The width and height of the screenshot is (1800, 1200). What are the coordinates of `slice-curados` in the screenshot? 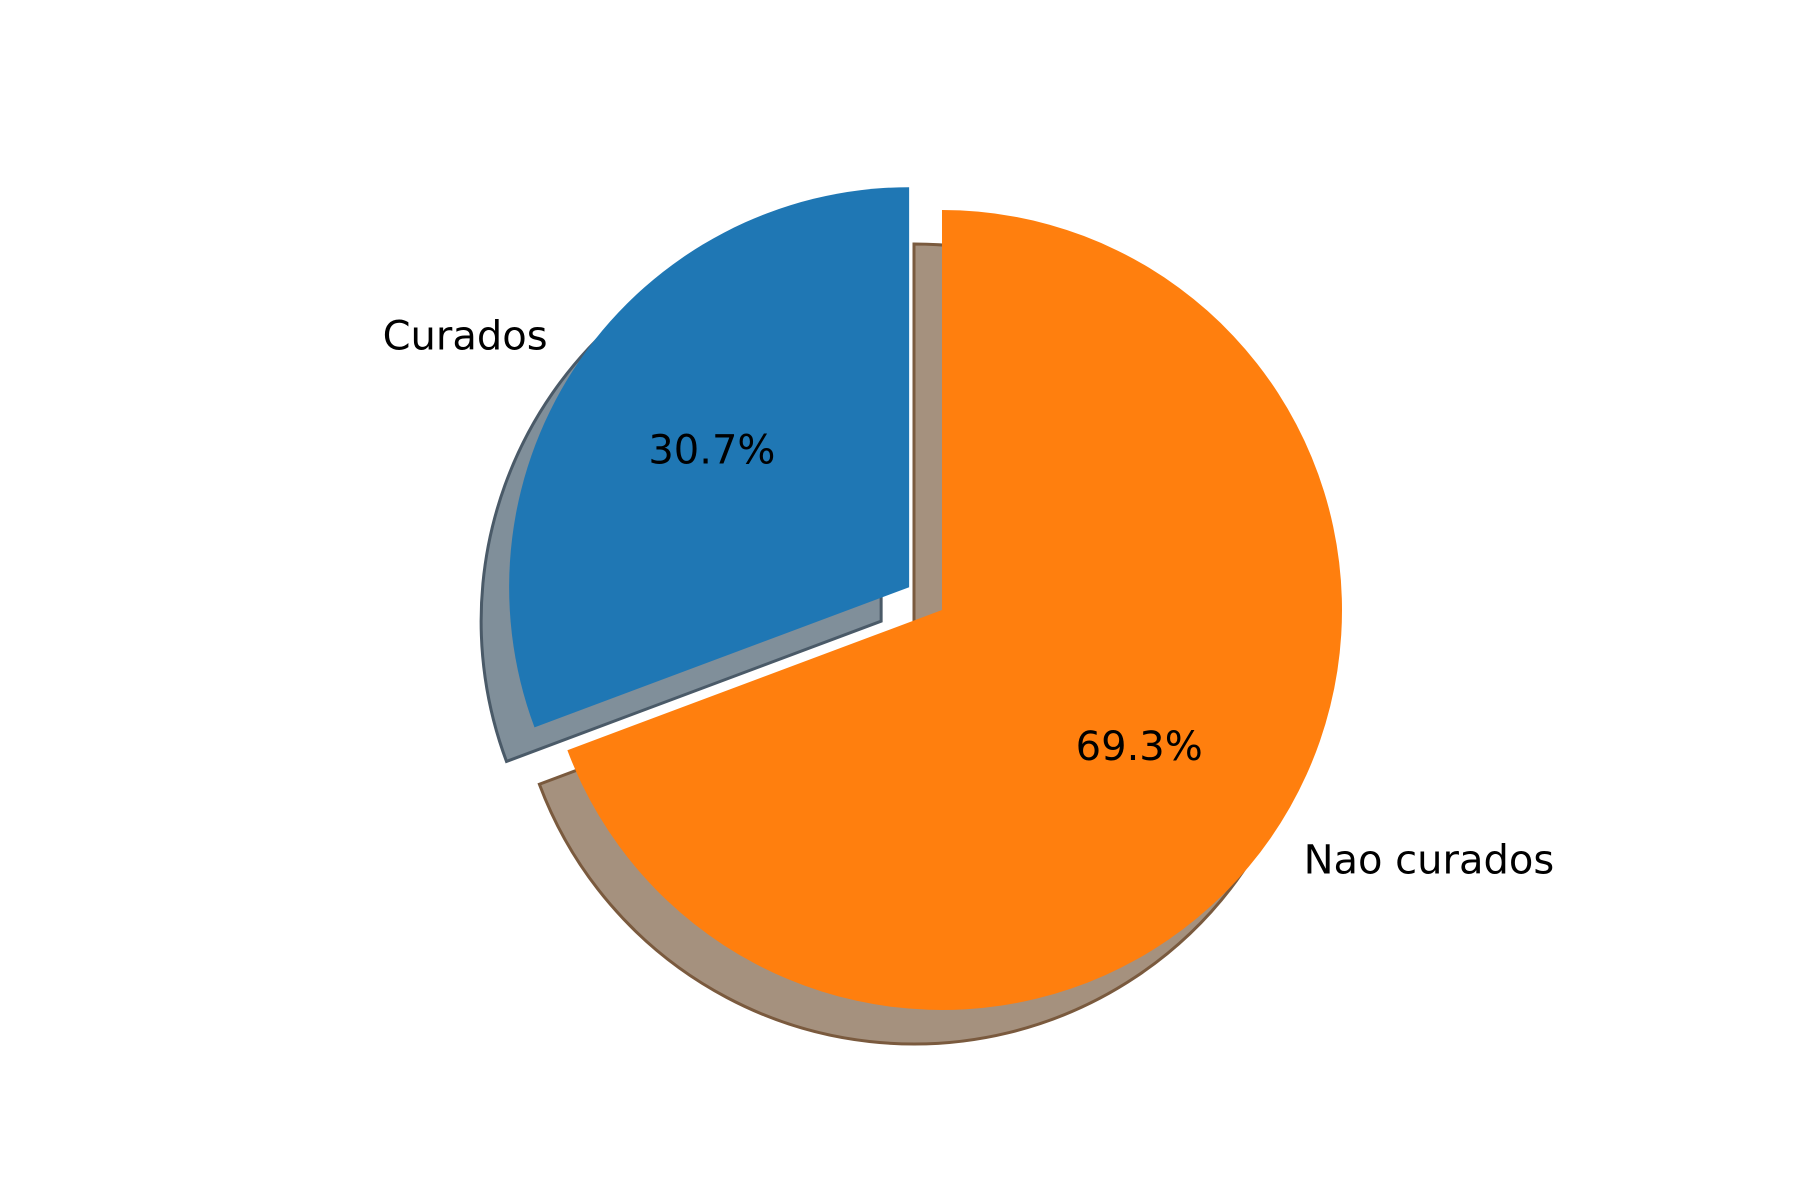 It's located at (709, 457).